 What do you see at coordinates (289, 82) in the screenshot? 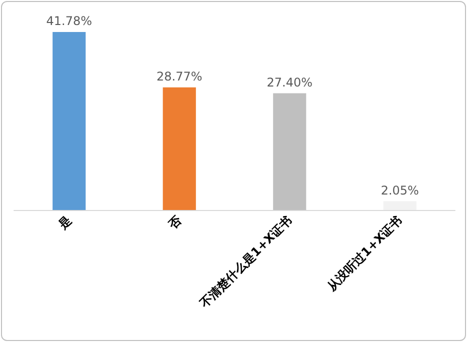
I see `data-label: 27.40%` at bounding box center [289, 82].